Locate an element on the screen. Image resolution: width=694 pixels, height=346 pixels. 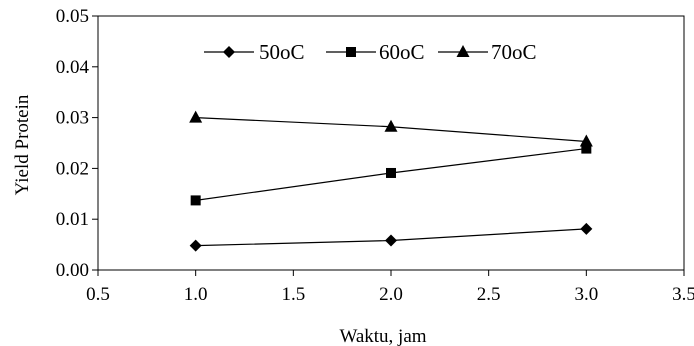
y-tick-label: 0.01 is located at coordinates (72, 219).